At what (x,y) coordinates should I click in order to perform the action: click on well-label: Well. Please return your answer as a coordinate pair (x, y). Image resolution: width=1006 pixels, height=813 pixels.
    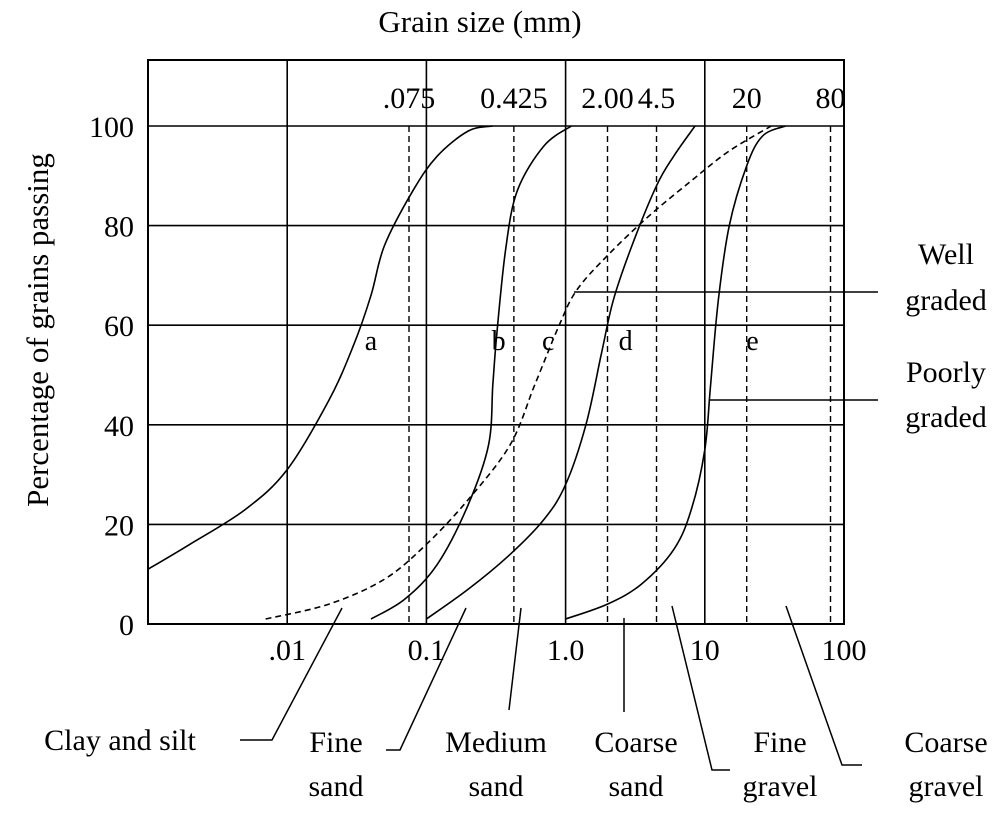
    Looking at the image, I should click on (946, 254).